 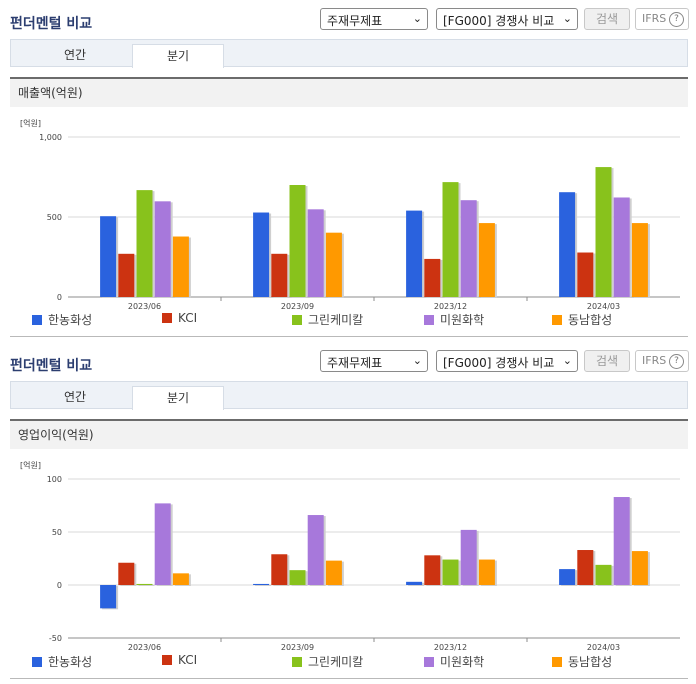 I want to click on y-unit-label: [억원], so click(x=30, y=123).